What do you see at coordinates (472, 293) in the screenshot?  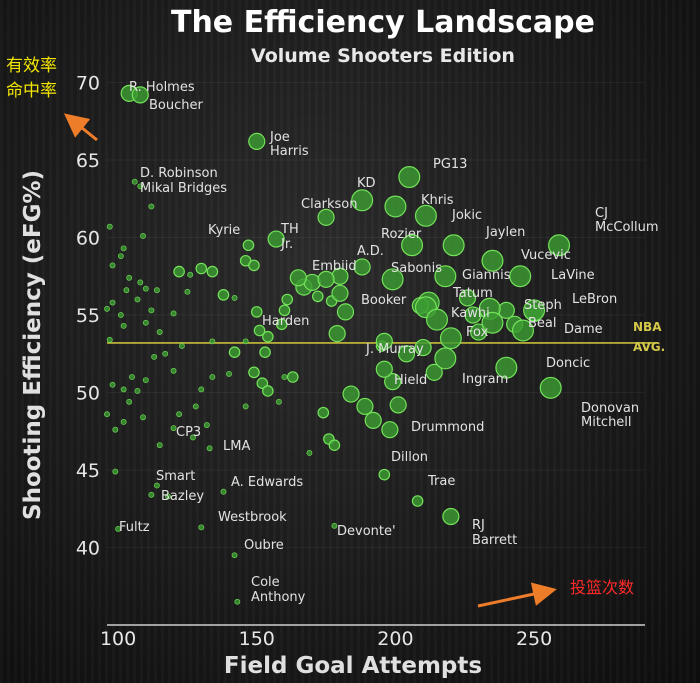 I see `point-label: Tatum` at bounding box center [472, 293].